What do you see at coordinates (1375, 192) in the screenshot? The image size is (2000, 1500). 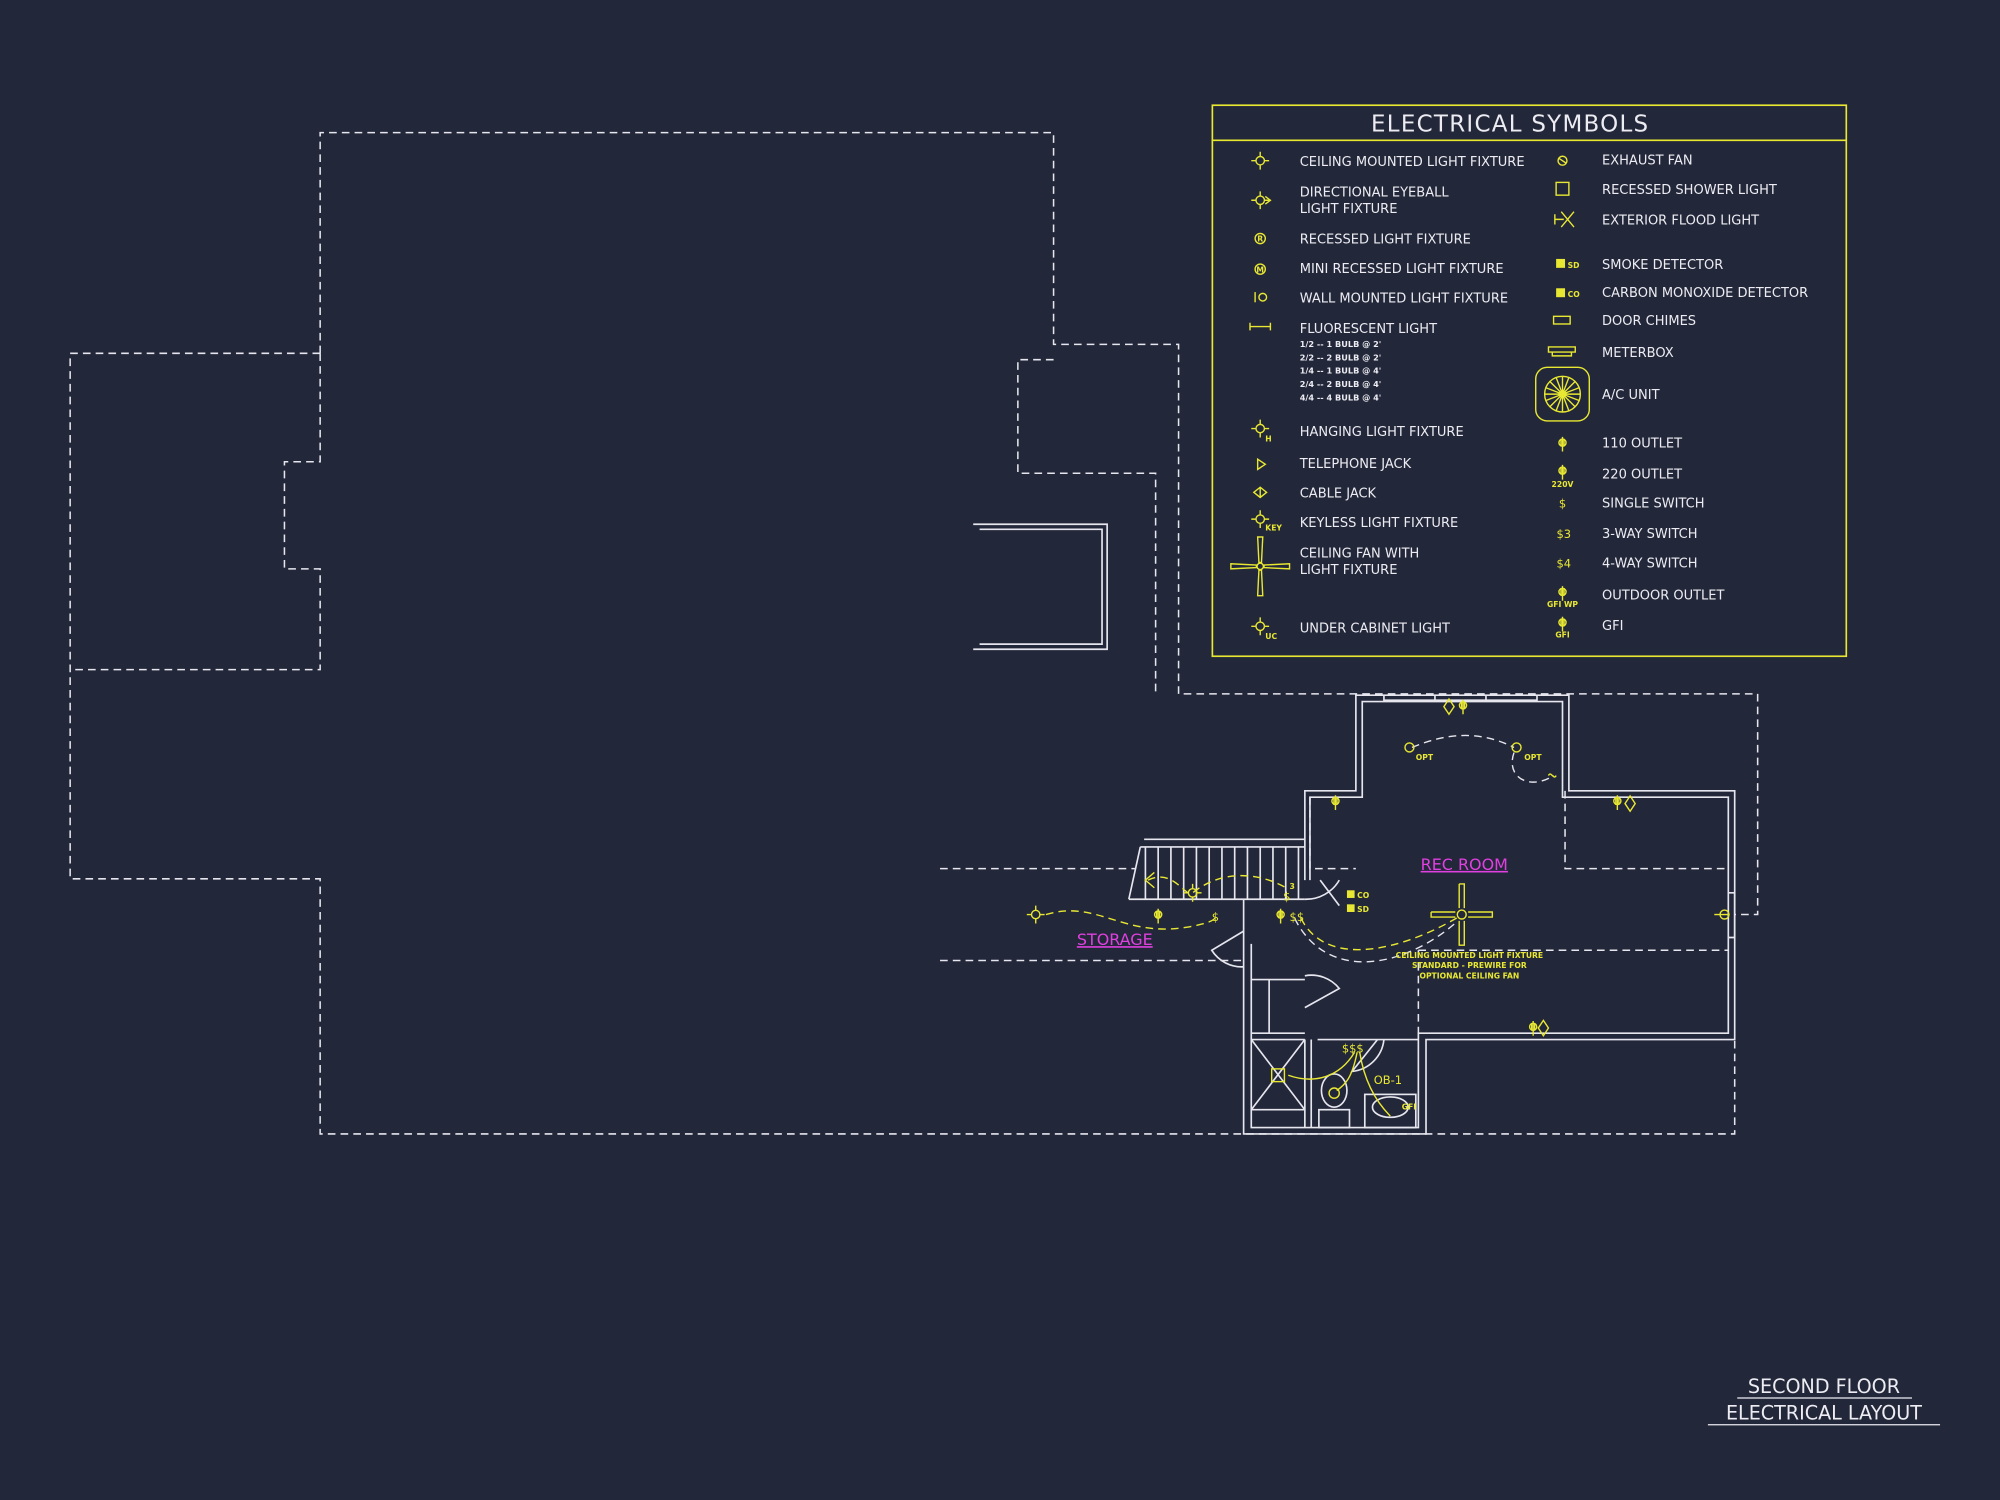 I see `legend-label: DIRECTIONAL EYEBALL` at bounding box center [1375, 192].